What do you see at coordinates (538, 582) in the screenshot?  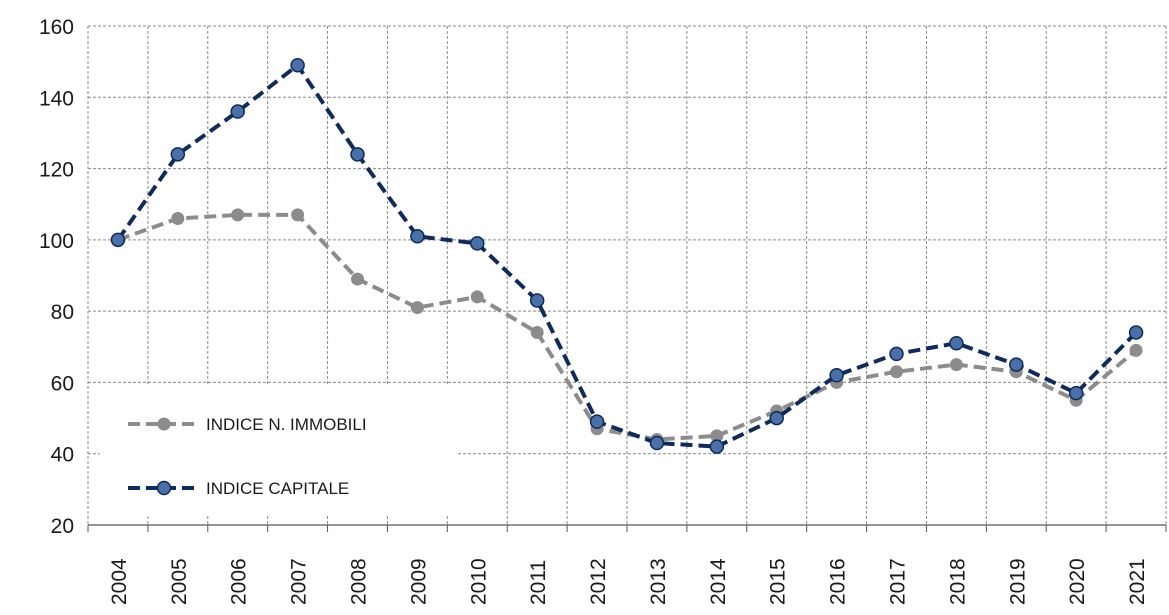 I see `x-tick-label: 2011` at bounding box center [538, 582].